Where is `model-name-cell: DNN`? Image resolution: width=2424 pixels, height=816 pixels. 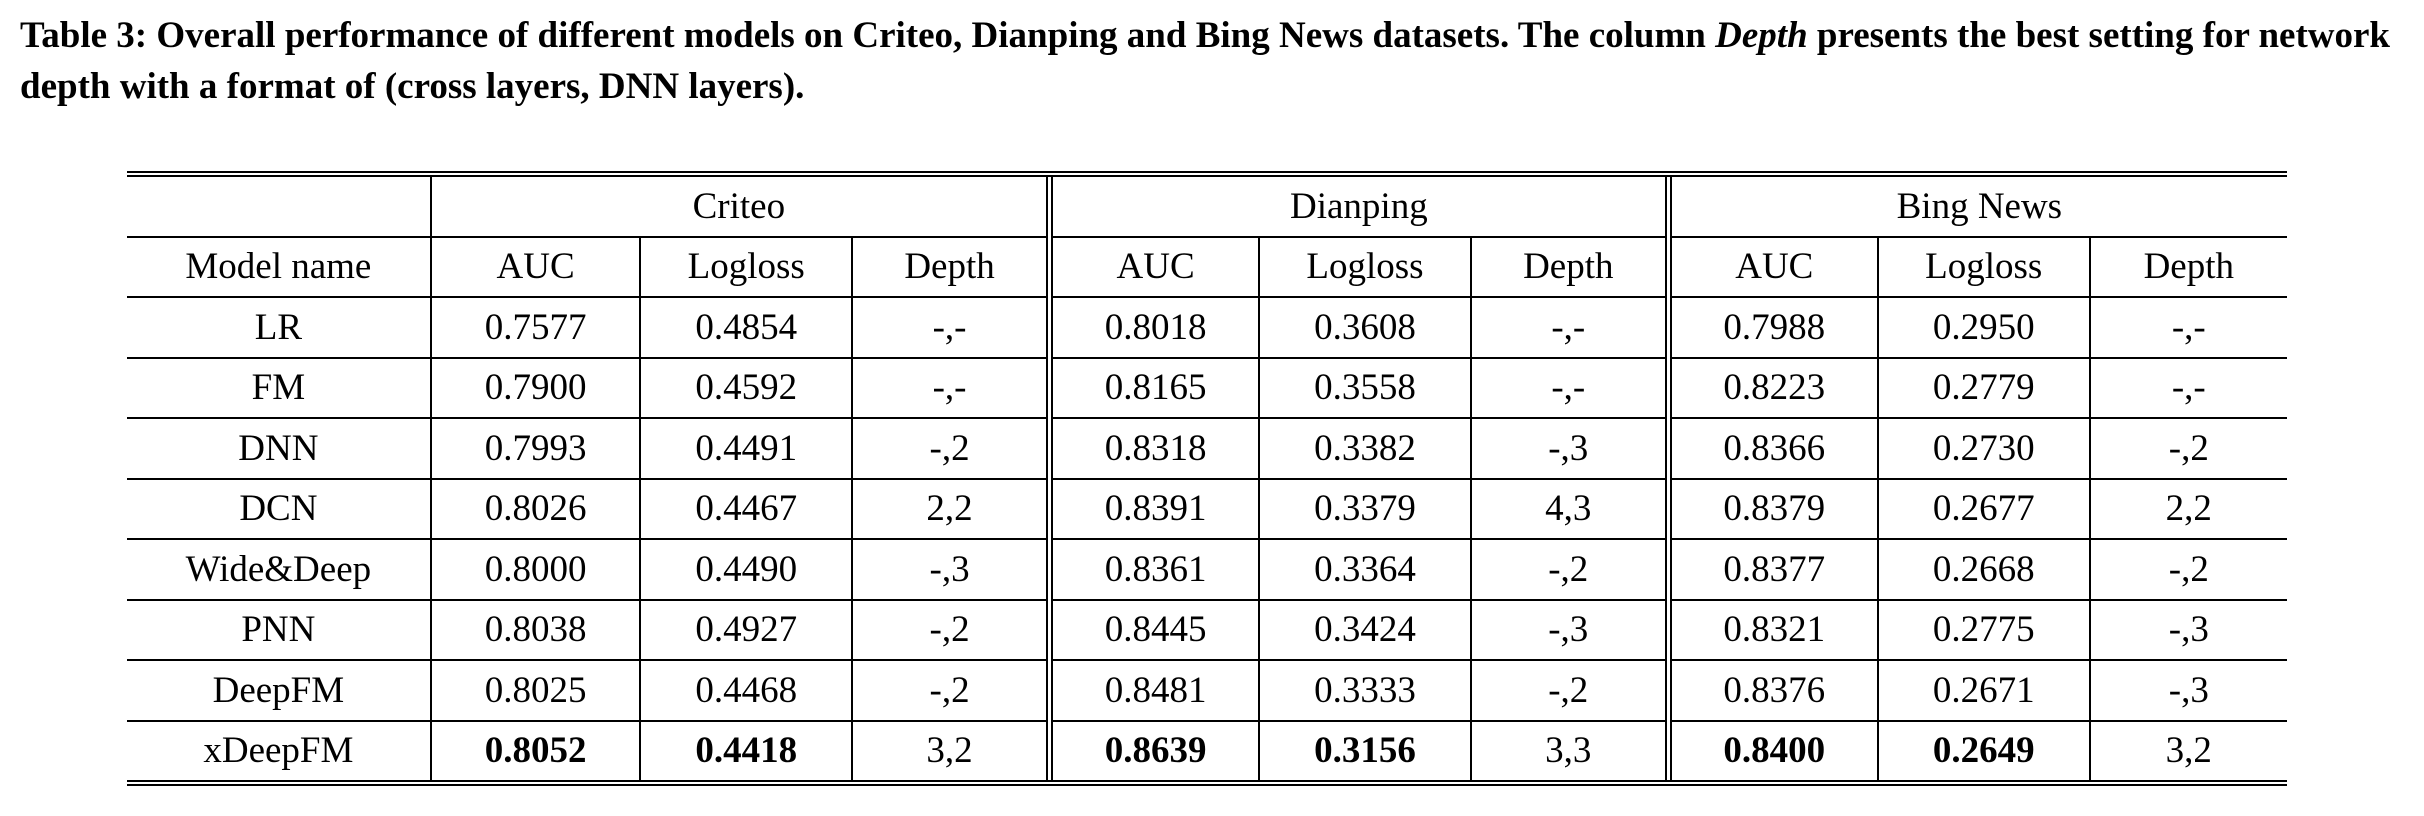 model-name-cell: DNN is located at coordinates (279, 449).